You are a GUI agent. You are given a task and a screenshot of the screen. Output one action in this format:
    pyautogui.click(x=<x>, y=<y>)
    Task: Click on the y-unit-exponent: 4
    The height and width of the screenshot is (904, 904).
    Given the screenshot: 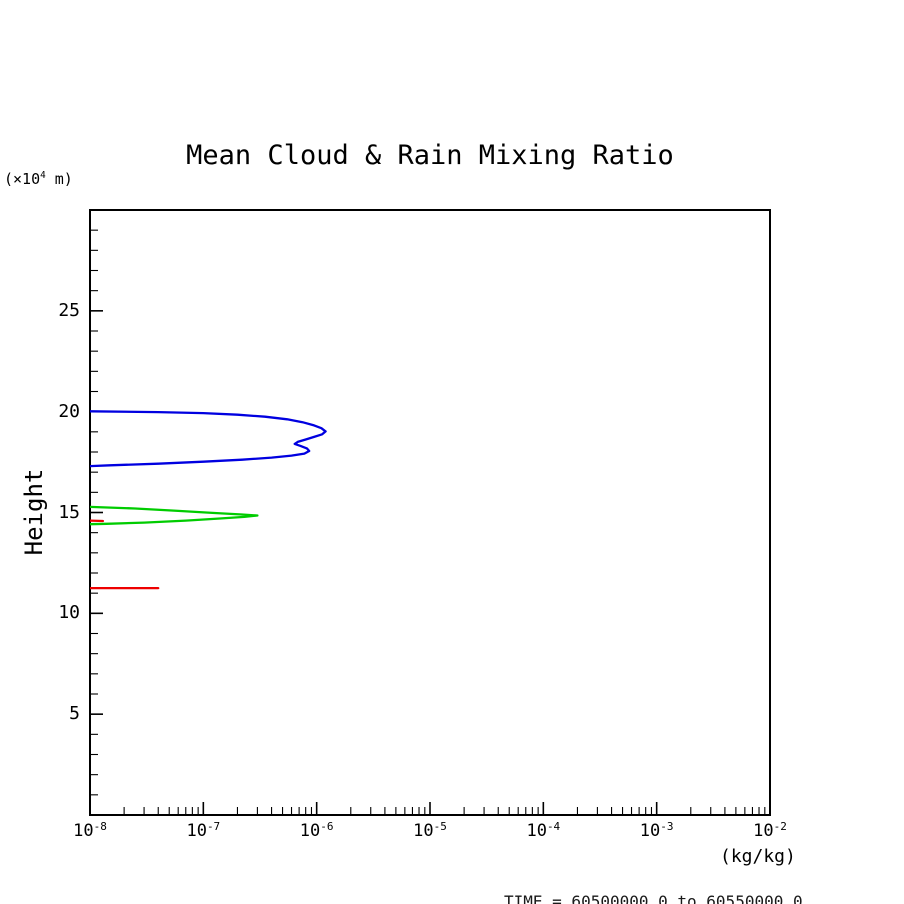 What is the action you would take?
    pyautogui.click(x=43, y=175)
    